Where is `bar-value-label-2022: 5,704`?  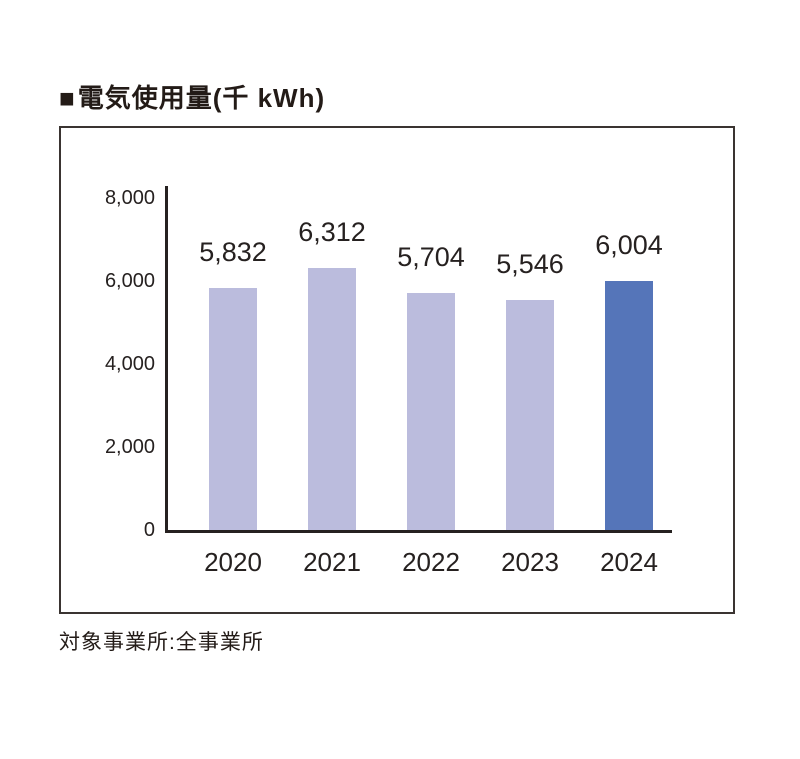 bar-value-label-2022: 5,704 is located at coordinates (431, 257).